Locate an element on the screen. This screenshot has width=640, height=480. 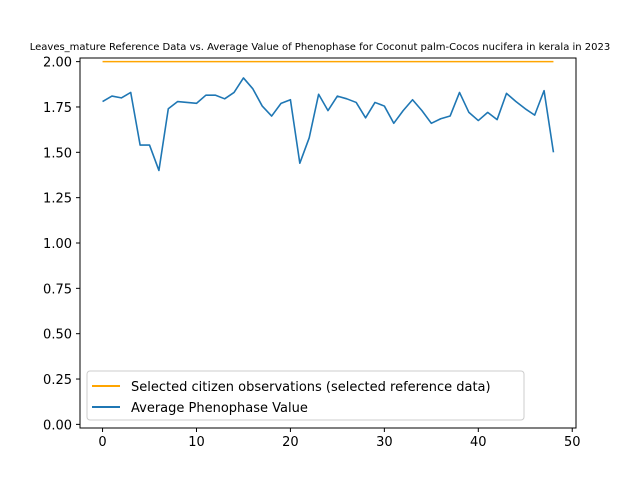
y-tick-label: 2.00 is located at coordinates (57, 63).